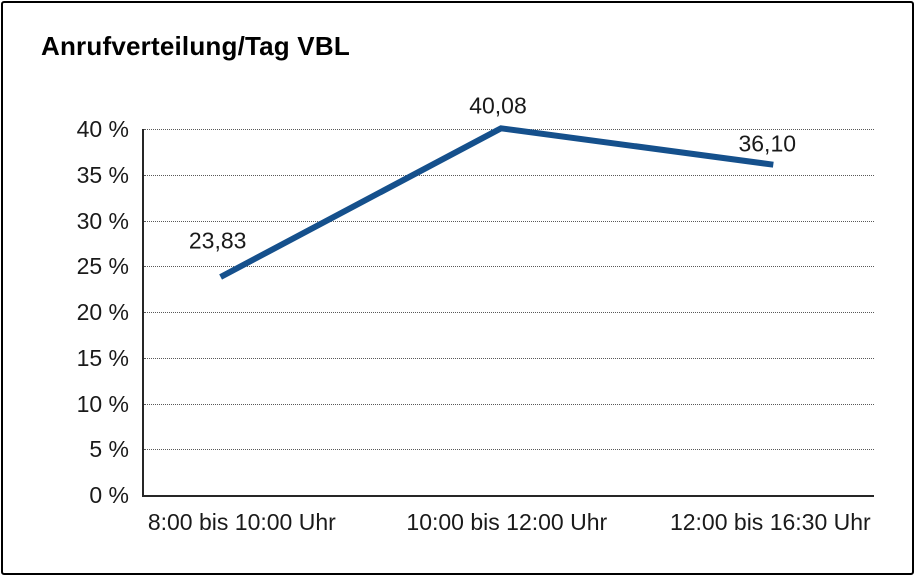 This screenshot has height=576, width=915. Describe the element at coordinates (102, 129) in the screenshot. I see `y-tick-label: 40 %` at that location.